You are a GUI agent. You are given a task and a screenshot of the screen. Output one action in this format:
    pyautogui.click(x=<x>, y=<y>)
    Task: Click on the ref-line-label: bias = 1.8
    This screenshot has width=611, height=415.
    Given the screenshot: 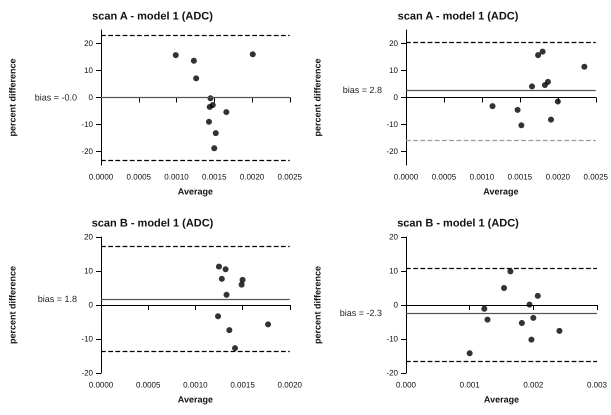 What is the action you would take?
    pyautogui.click(x=57, y=299)
    